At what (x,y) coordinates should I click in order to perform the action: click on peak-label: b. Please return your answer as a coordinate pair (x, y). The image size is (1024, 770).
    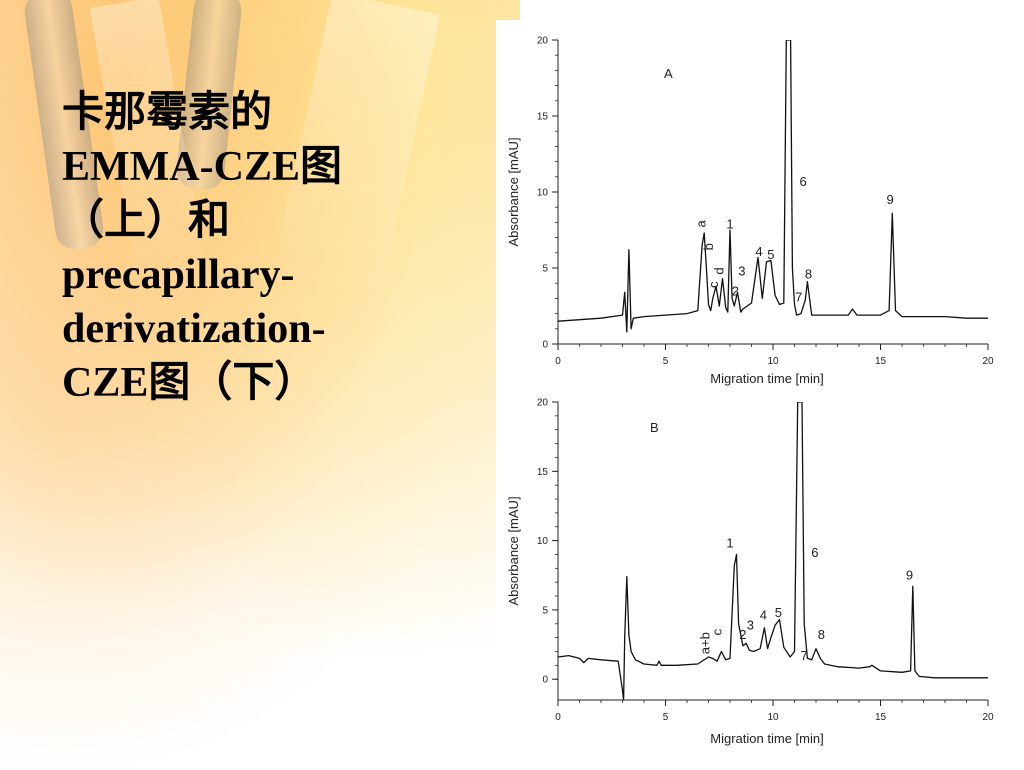
    Looking at the image, I should click on (708, 246).